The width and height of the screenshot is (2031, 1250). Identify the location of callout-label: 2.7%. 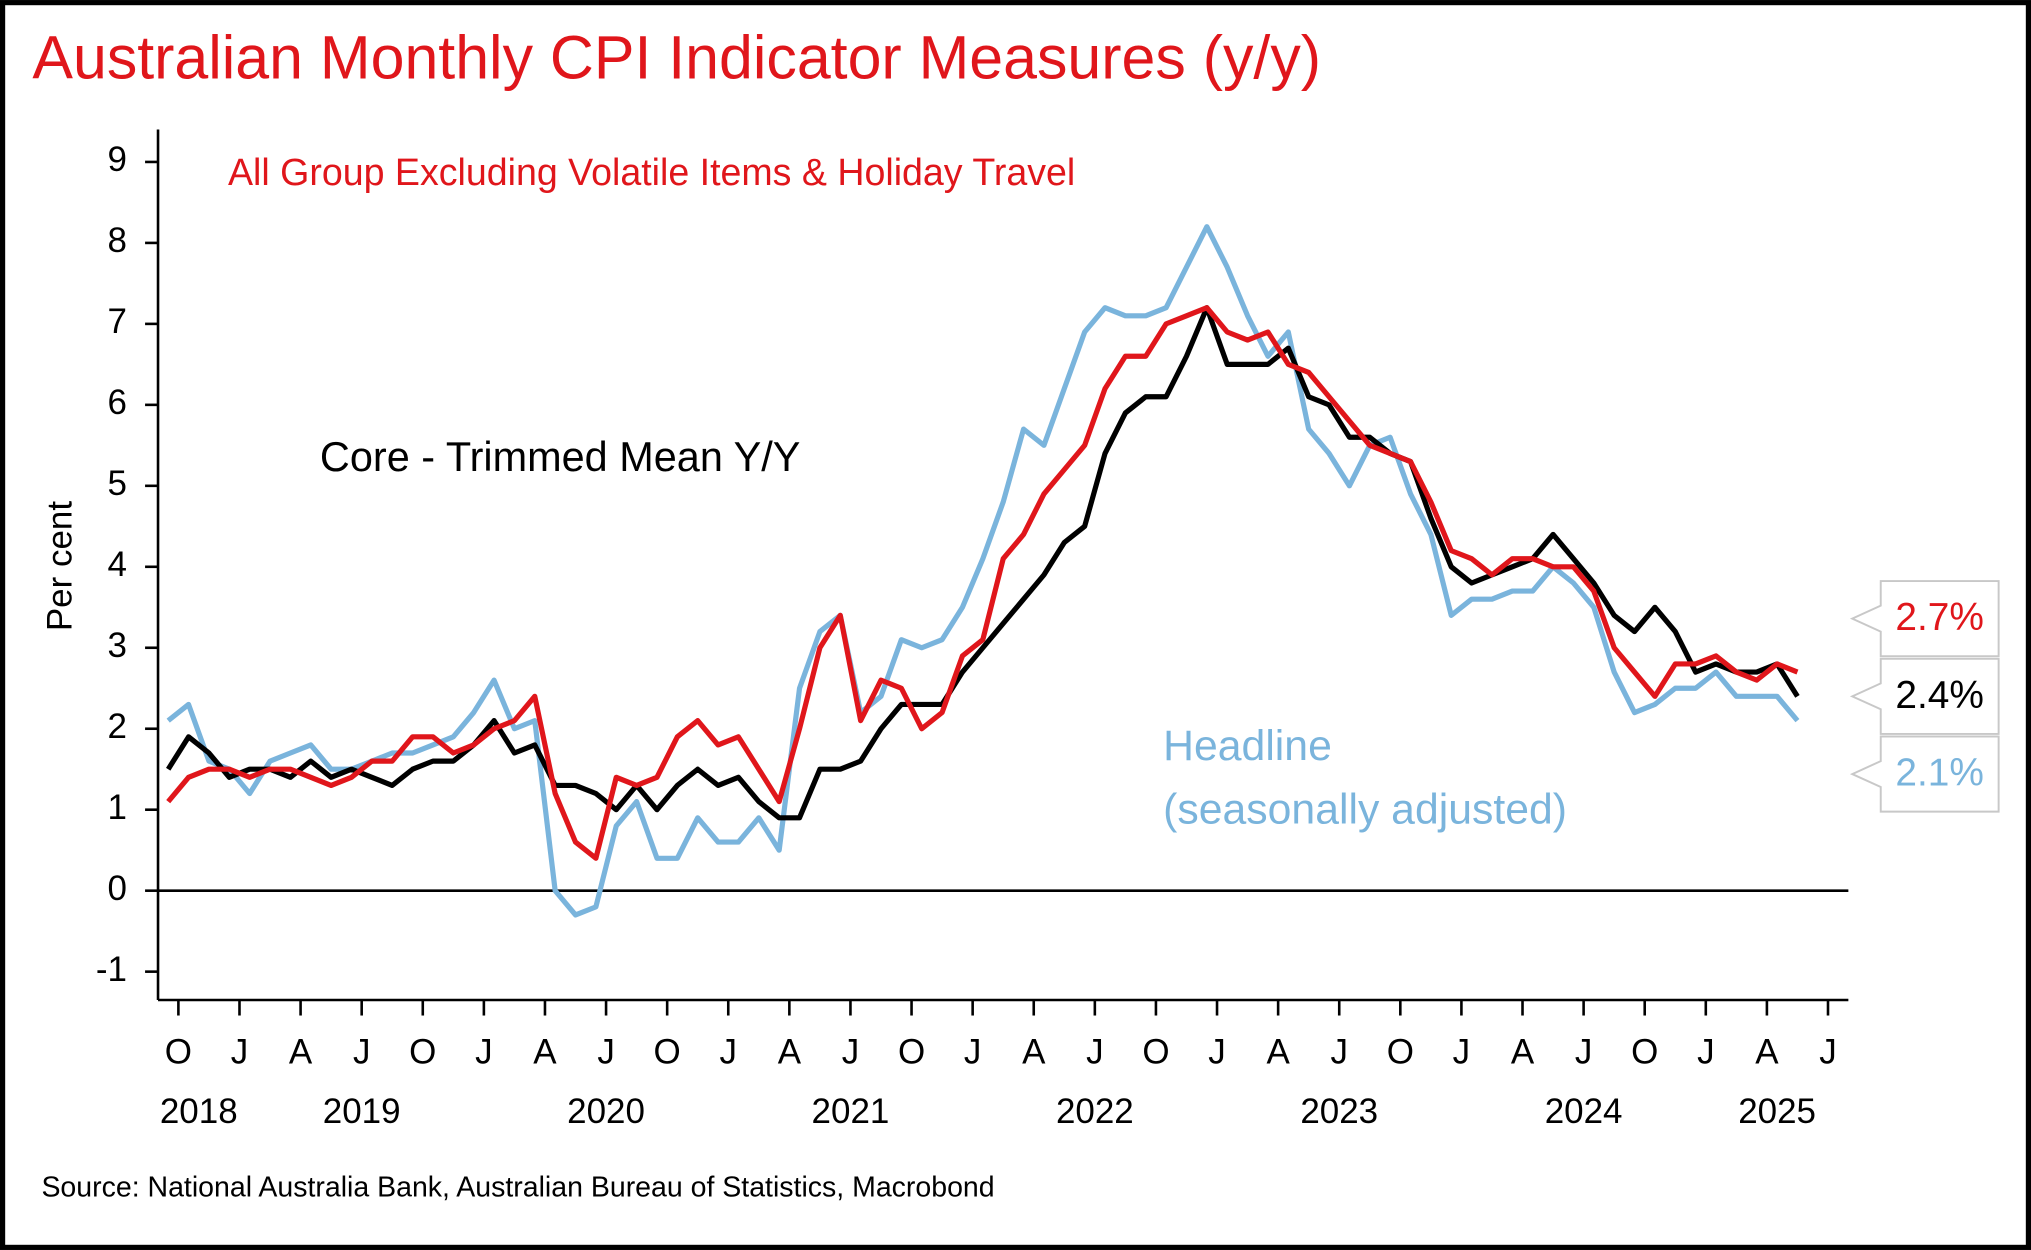
(1939, 617).